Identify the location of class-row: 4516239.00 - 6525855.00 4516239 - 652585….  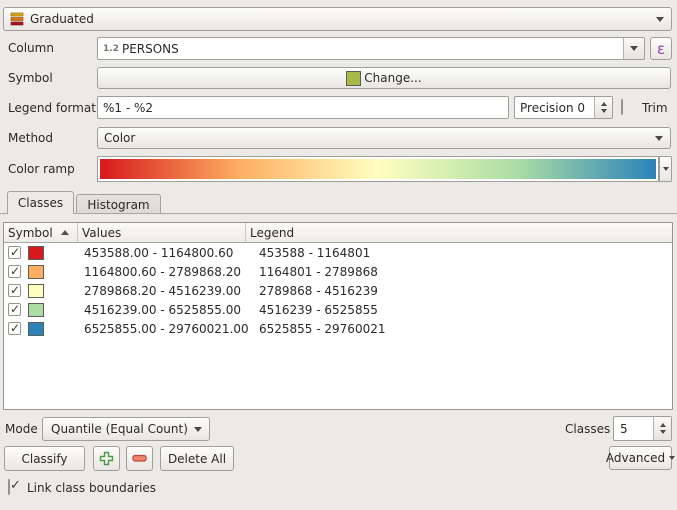
(338, 309).